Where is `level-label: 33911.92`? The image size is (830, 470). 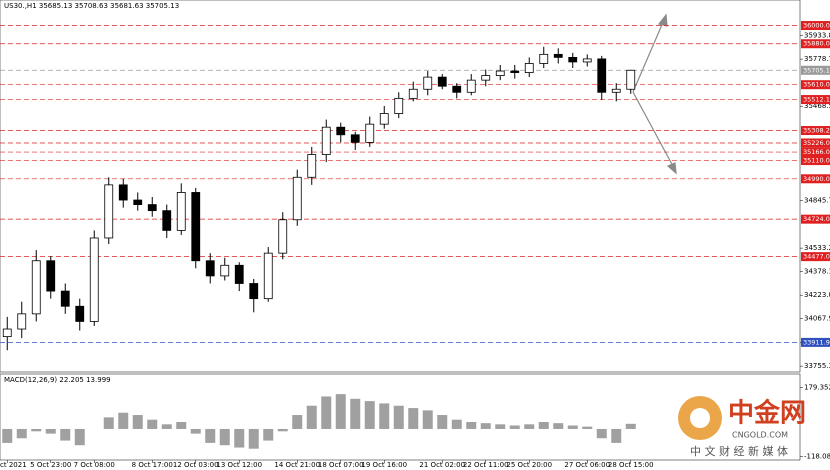
level-label: 33911.92 is located at coordinates (816, 342).